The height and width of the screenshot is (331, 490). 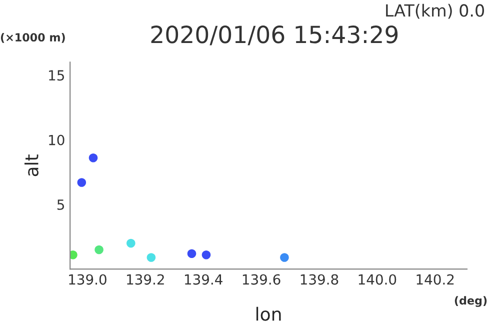 I want to click on y-tick-label: 15, so click(x=56, y=75).